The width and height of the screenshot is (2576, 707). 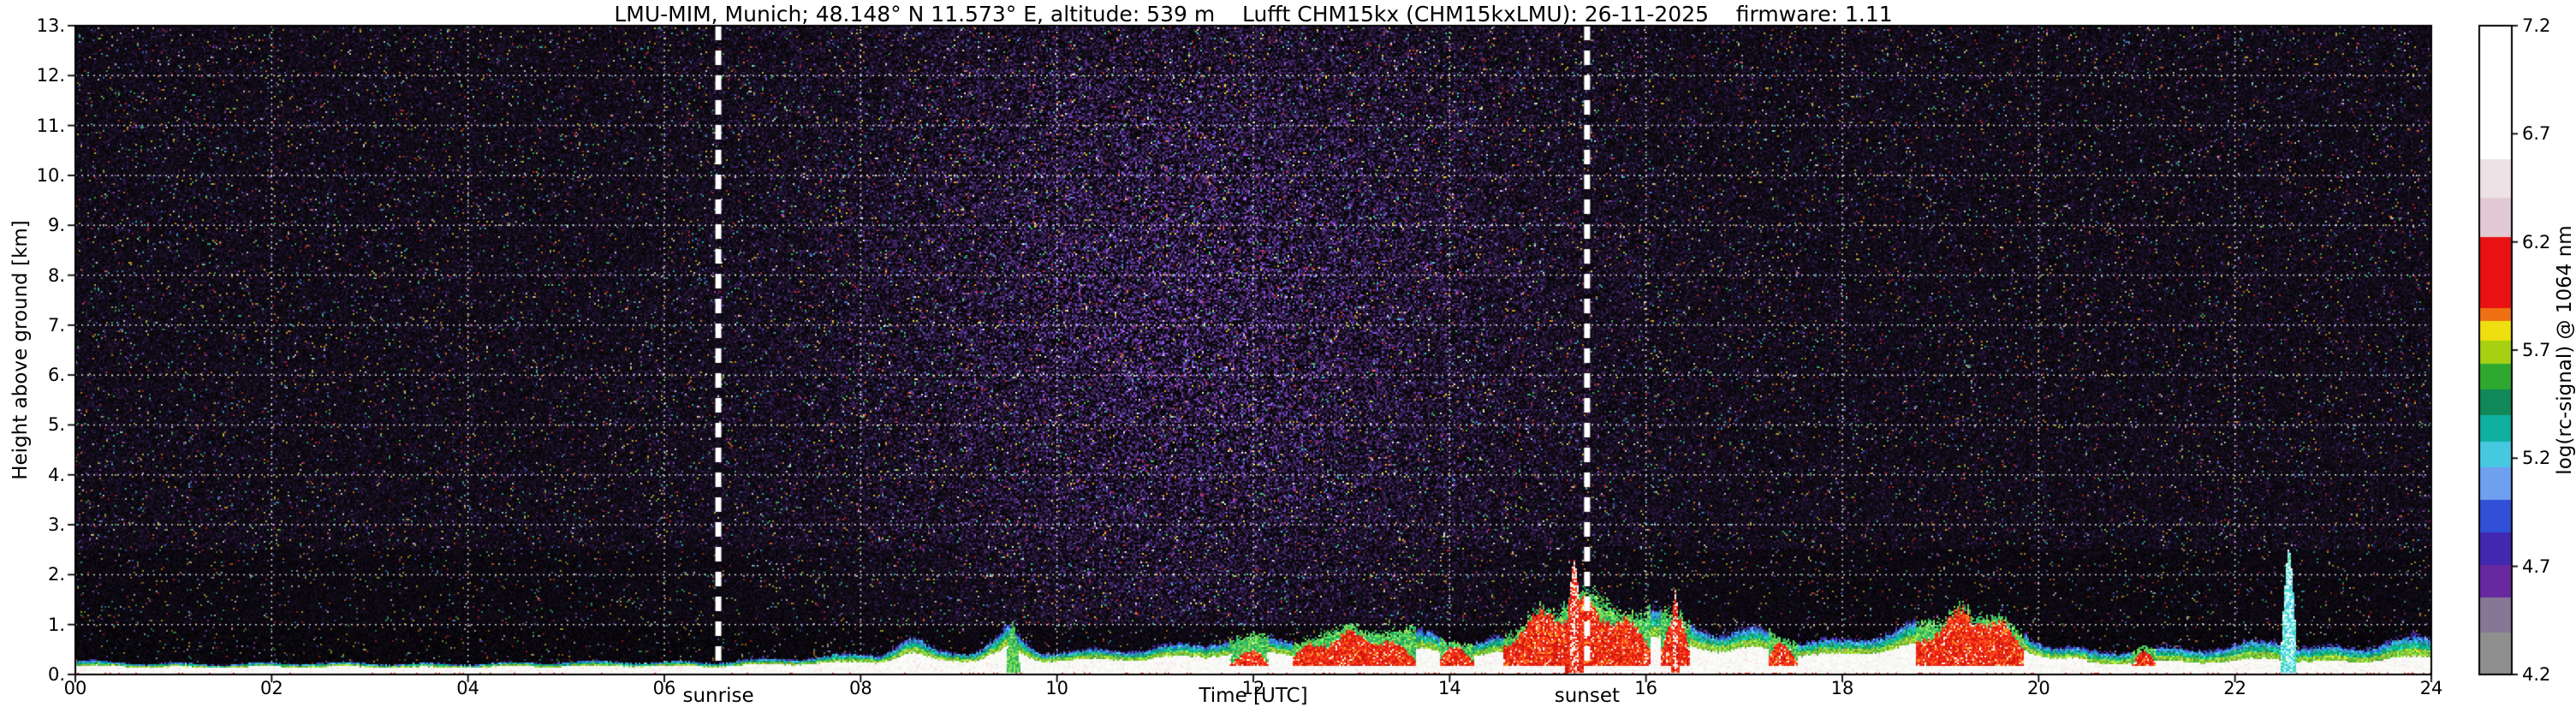 What do you see at coordinates (50, 125) in the screenshot?
I see `y-tick-label: 11.` at bounding box center [50, 125].